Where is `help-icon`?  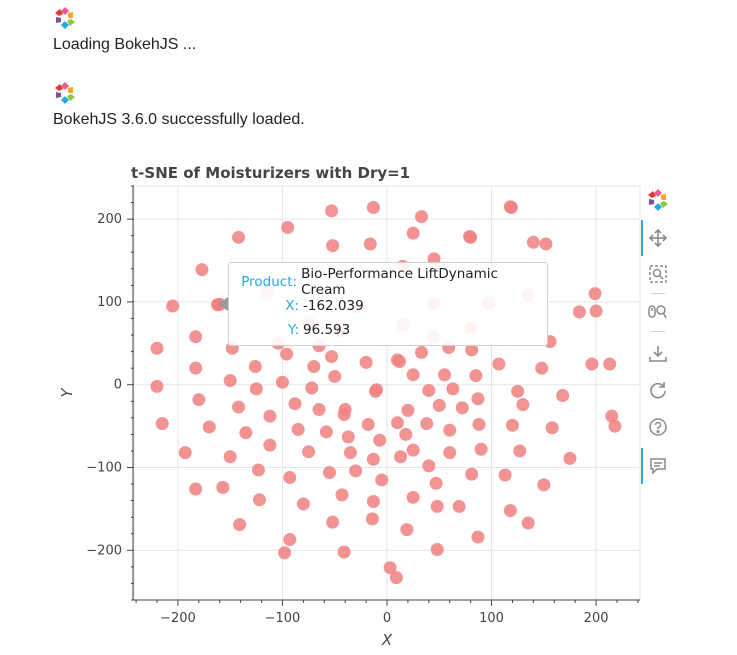 help-icon is located at coordinates (658, 427).